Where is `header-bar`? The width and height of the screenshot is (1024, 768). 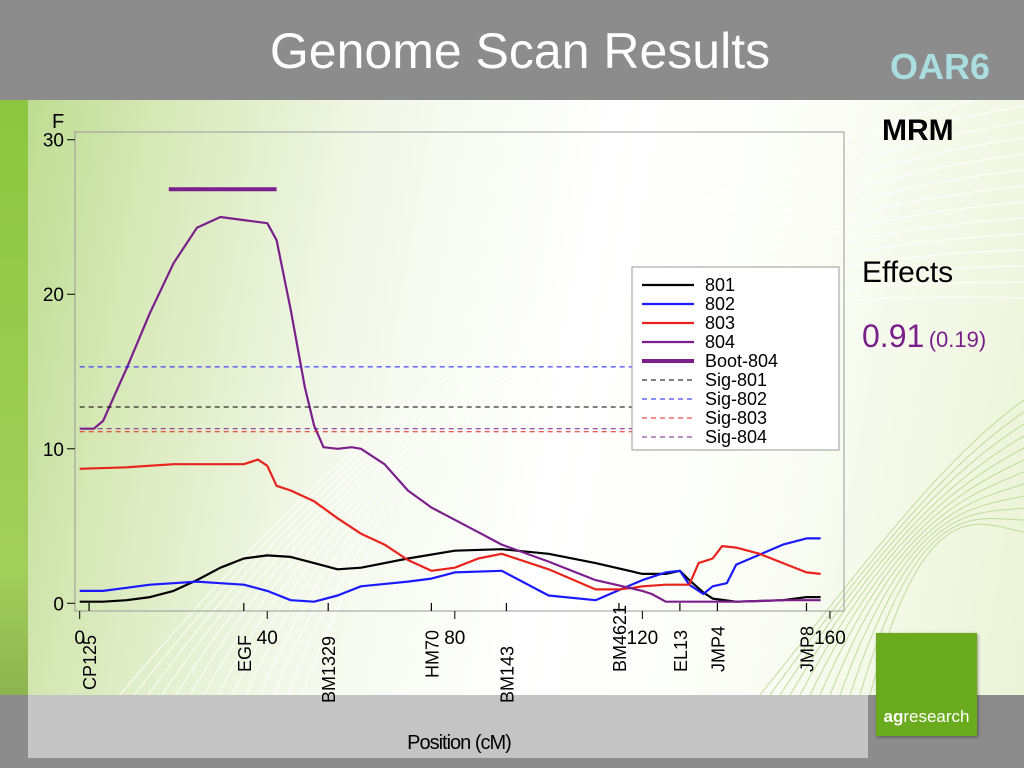
header-bar is located at coordinates (512, 50).